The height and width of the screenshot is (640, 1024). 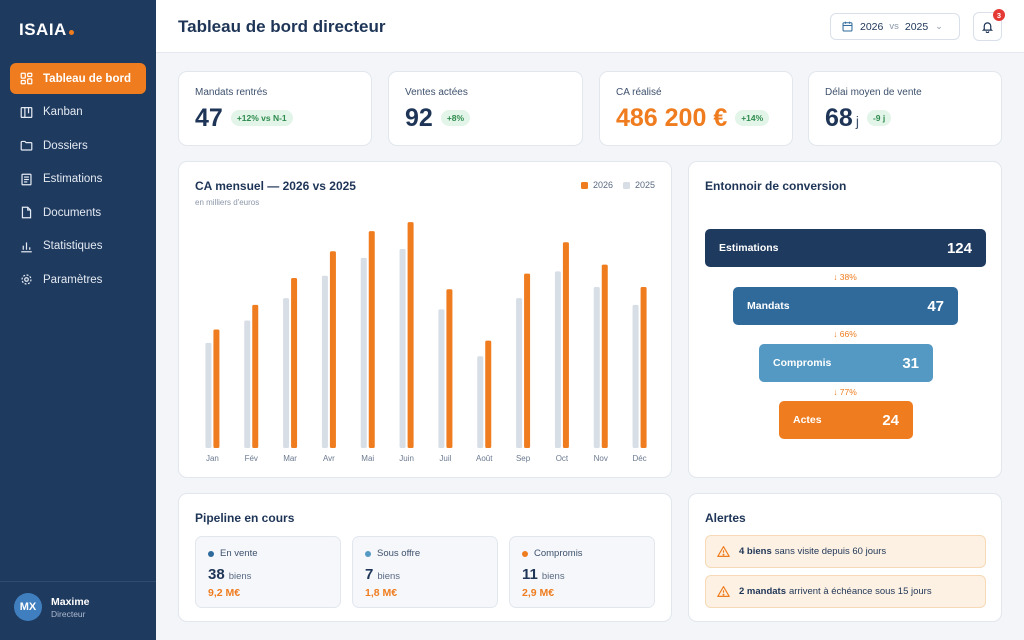 I want to click on bar-2026-Déc, so click(x=643, y=367).